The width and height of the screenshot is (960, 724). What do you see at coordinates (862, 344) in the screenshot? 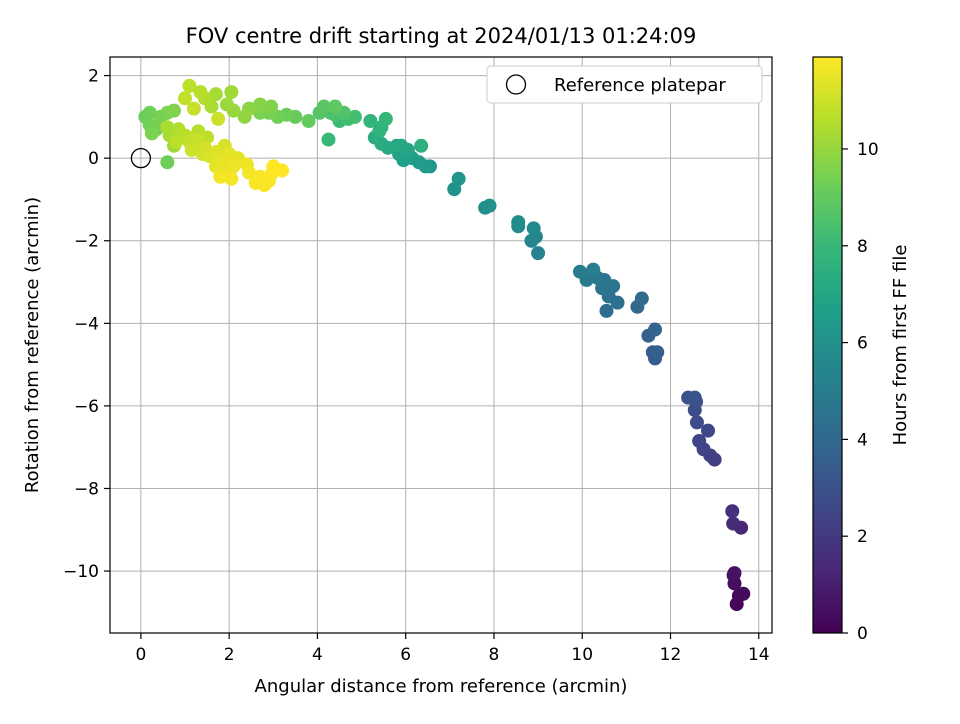
I see `colorbar-tick-label: 6` at bounding box center [862, 344].